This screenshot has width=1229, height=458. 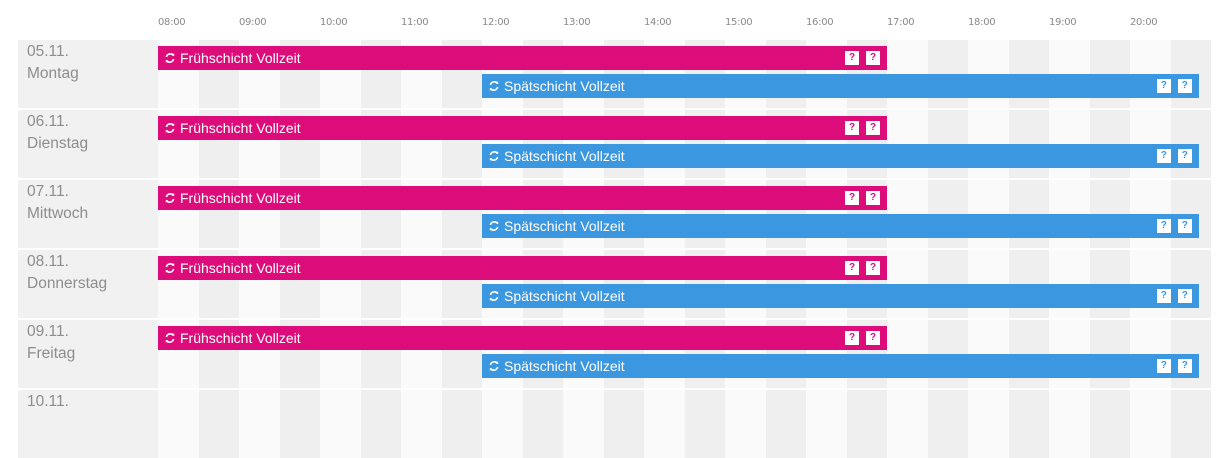 I want to click on hour-label: 13:00, so click(x=577, y=22).